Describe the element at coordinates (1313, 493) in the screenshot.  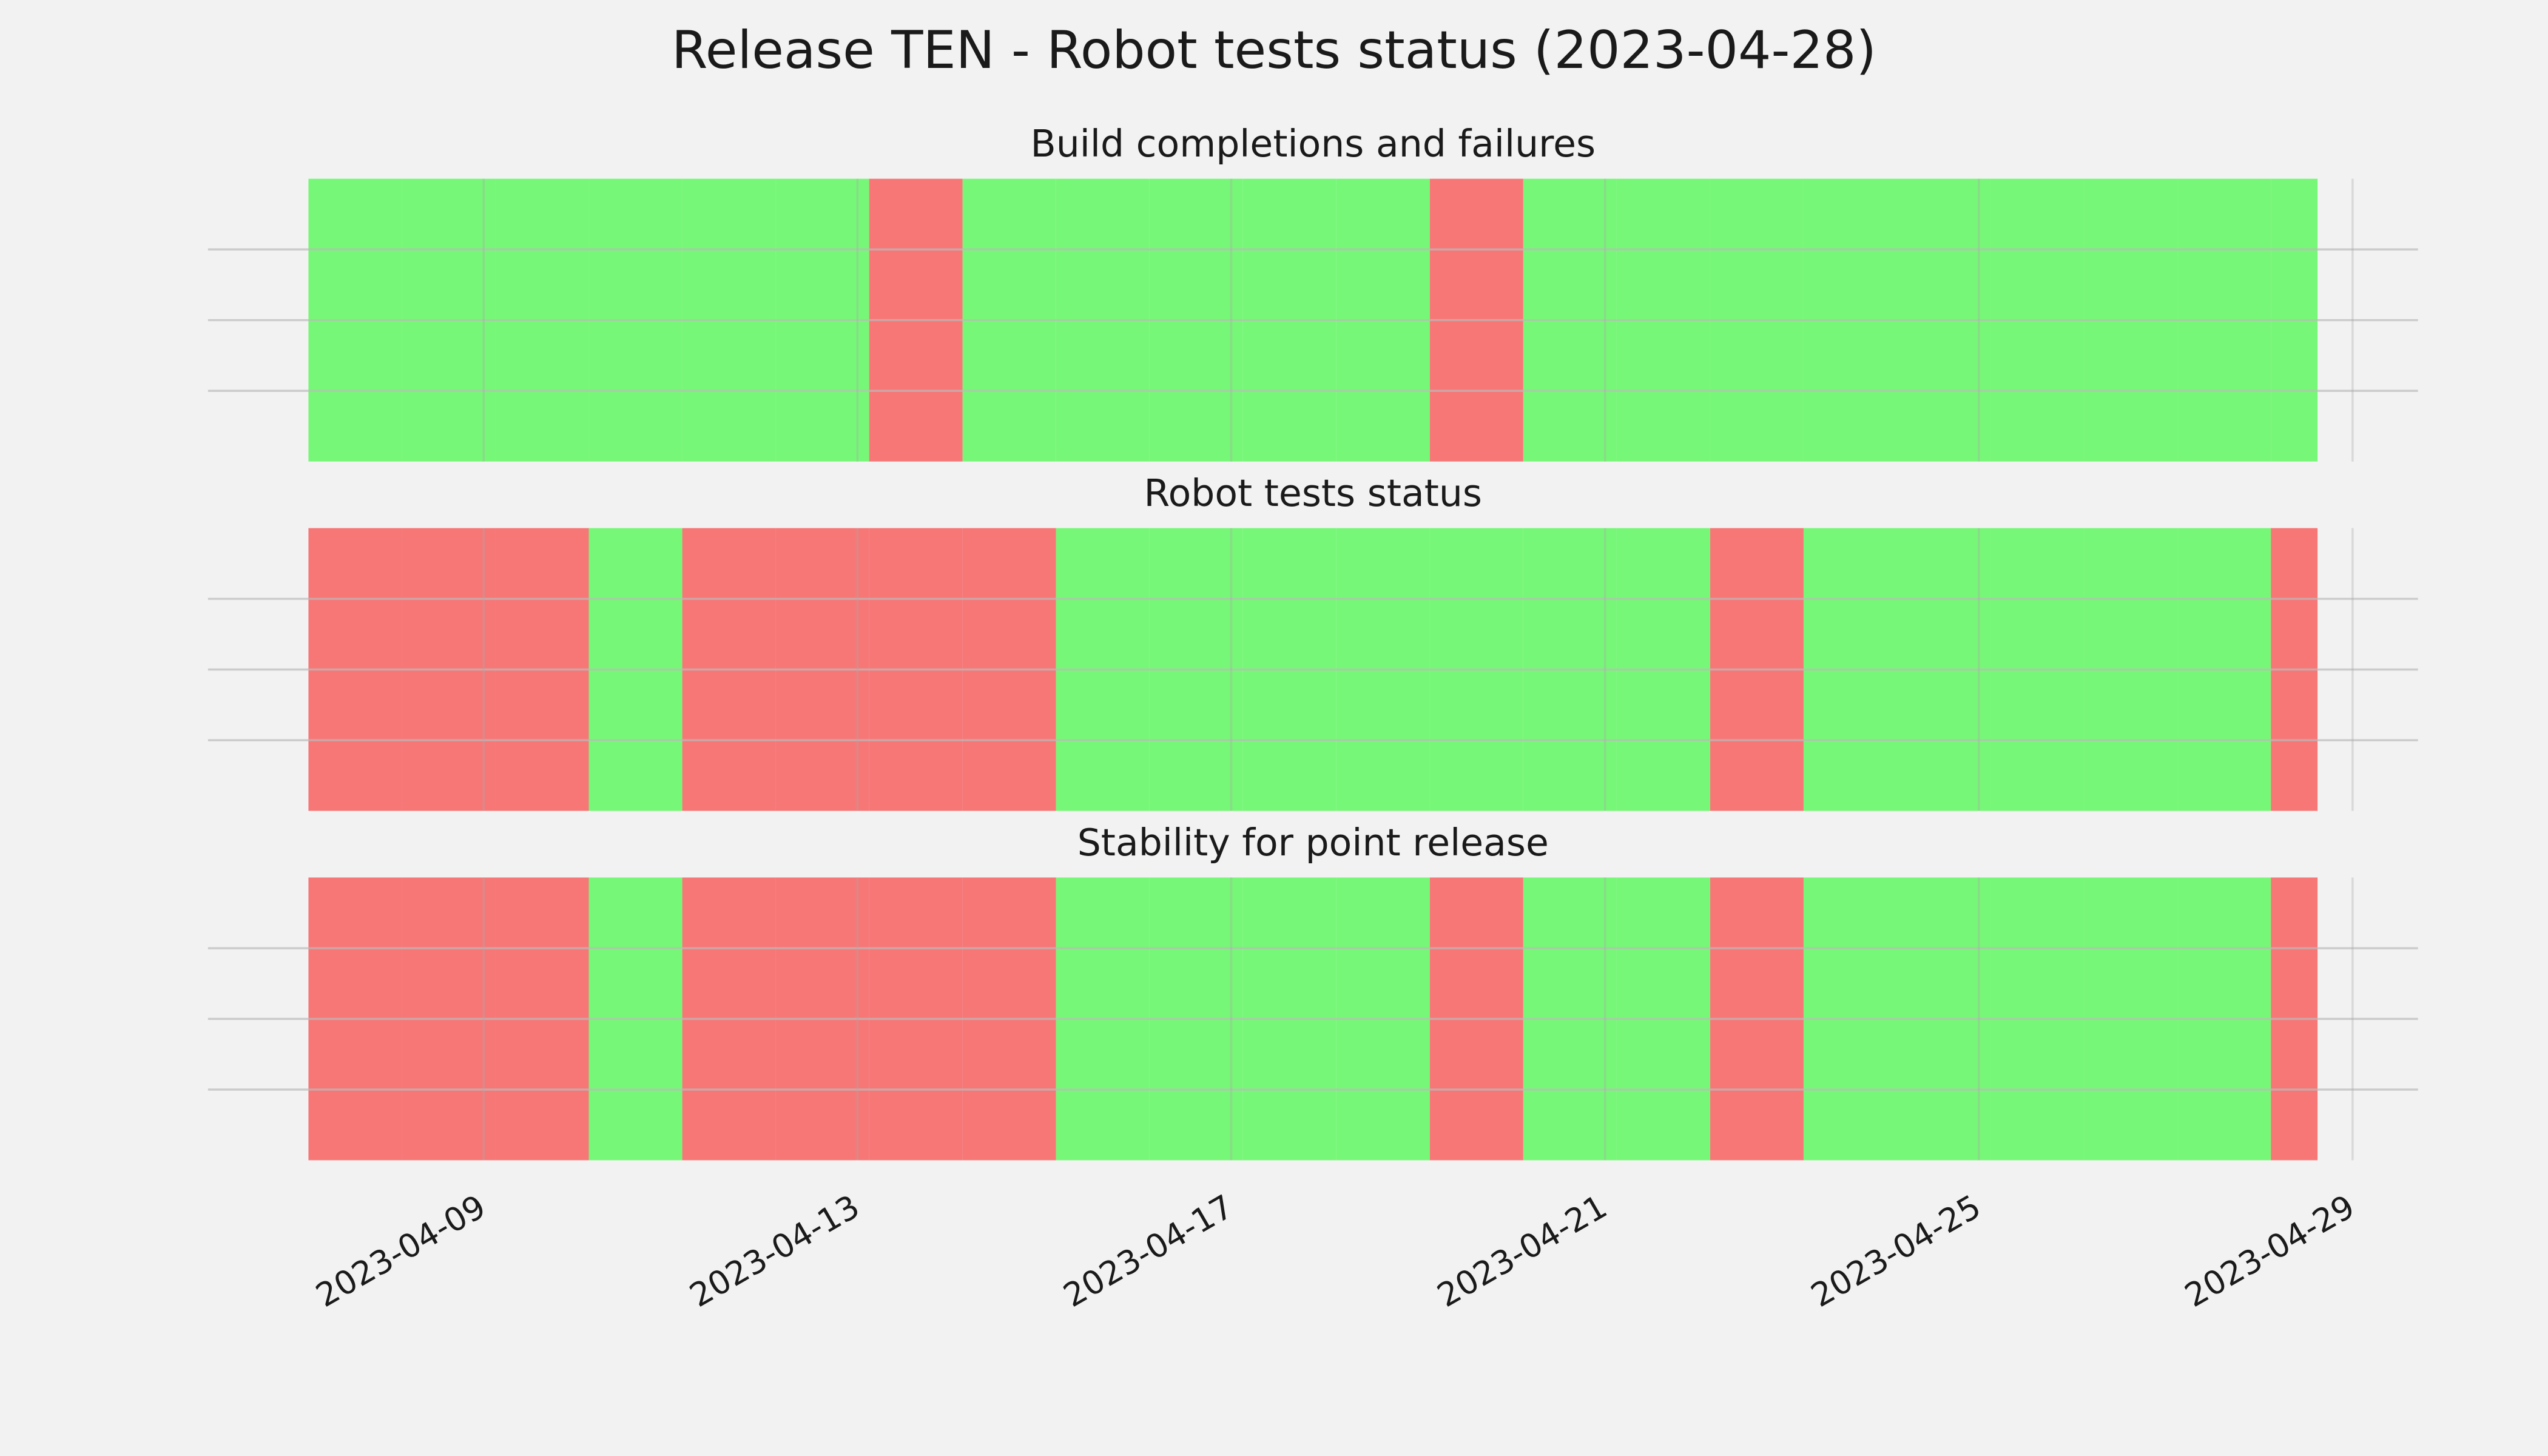
I see `panel-title: Robot tests status` at that location.